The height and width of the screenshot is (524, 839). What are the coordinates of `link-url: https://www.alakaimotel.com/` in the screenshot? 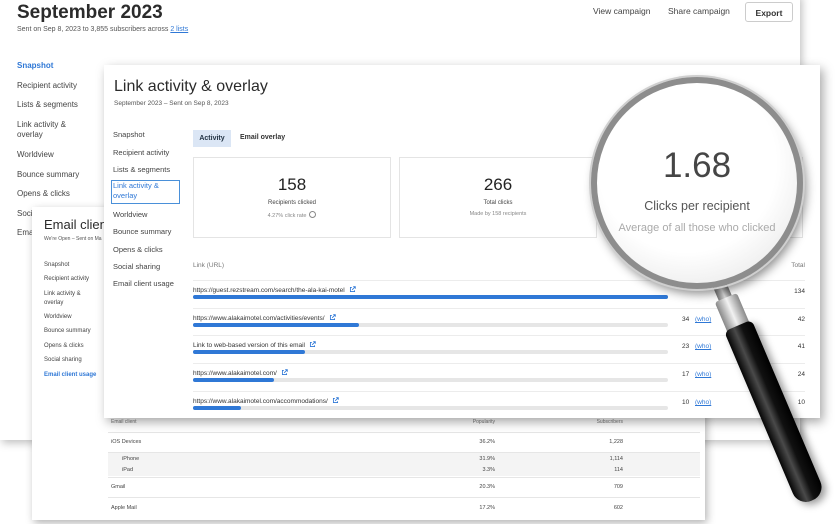 It's located at (240, 373).